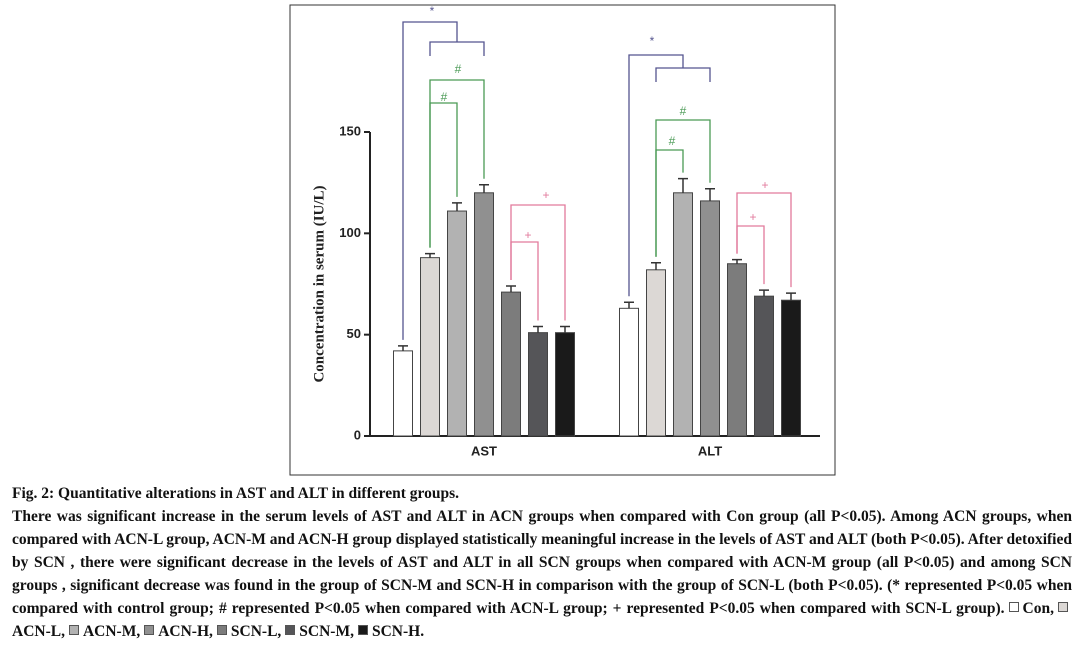  What do you see at coordinates (350, 232) in the screenshot?
I see `y-tick-label: 100` at bounding box center [350, 232].